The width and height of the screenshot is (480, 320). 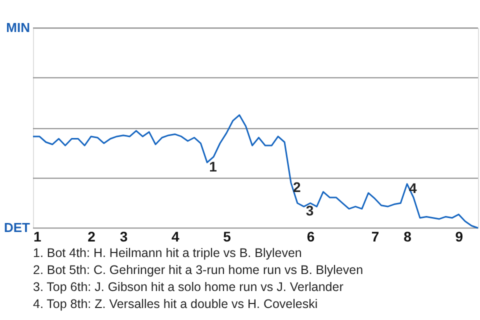 I want to click on x-tick-label: 3, so click(x=124, y=236).